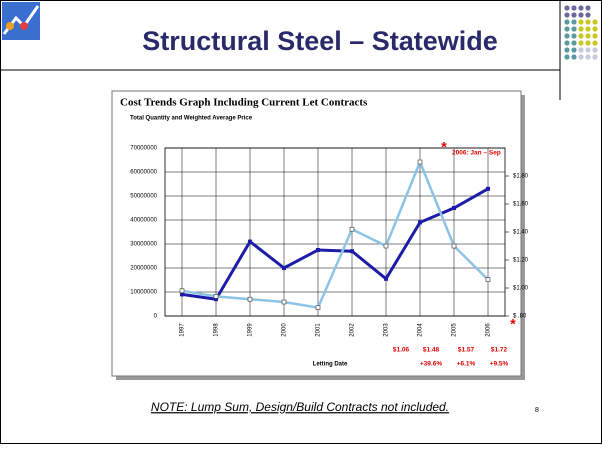 The height and width of the screenshot is (449, 602). Describe the element at coordinates (455, 330) in the screenshot. I see `x-tick-label: 2005` at that location.